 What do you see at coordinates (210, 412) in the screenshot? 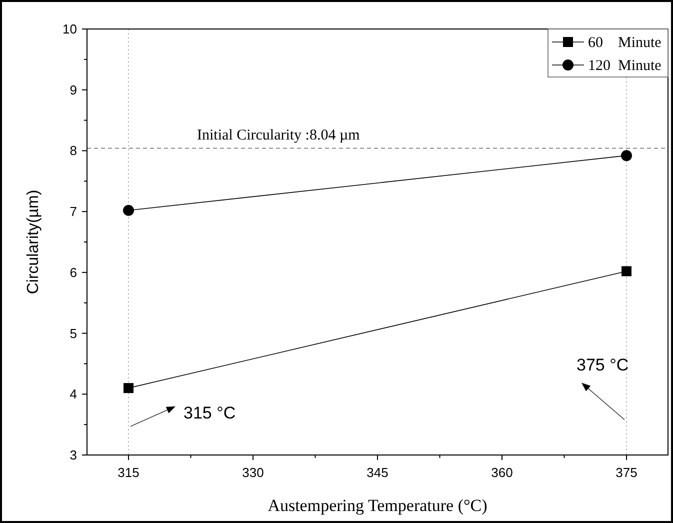
I see `annotation: 315 °C` at bounding box center [210, 412].